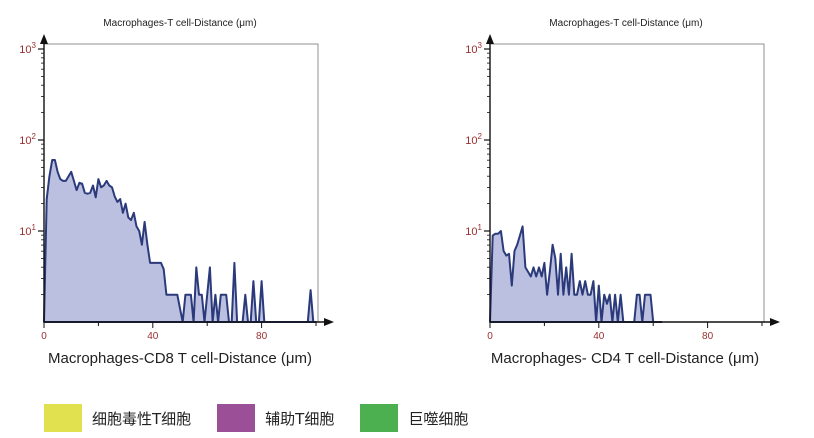 This screenshot has height=438, width=814. Describe the element at coordinates (142, 418) in the screenshot. I see `legend-label: 细胞毒性T细胞` at that location.